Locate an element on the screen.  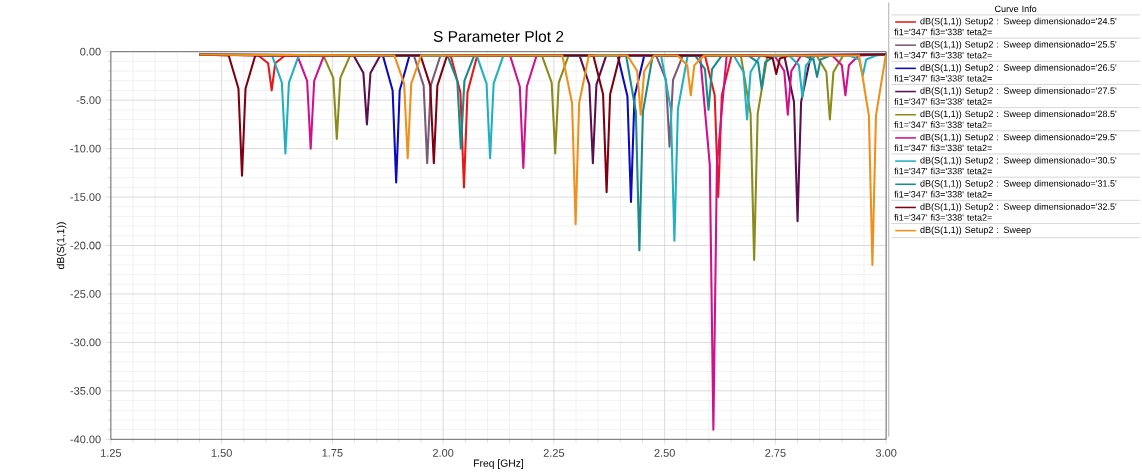
x-tick-label: 1.25 is located at coordinates (111, 453).